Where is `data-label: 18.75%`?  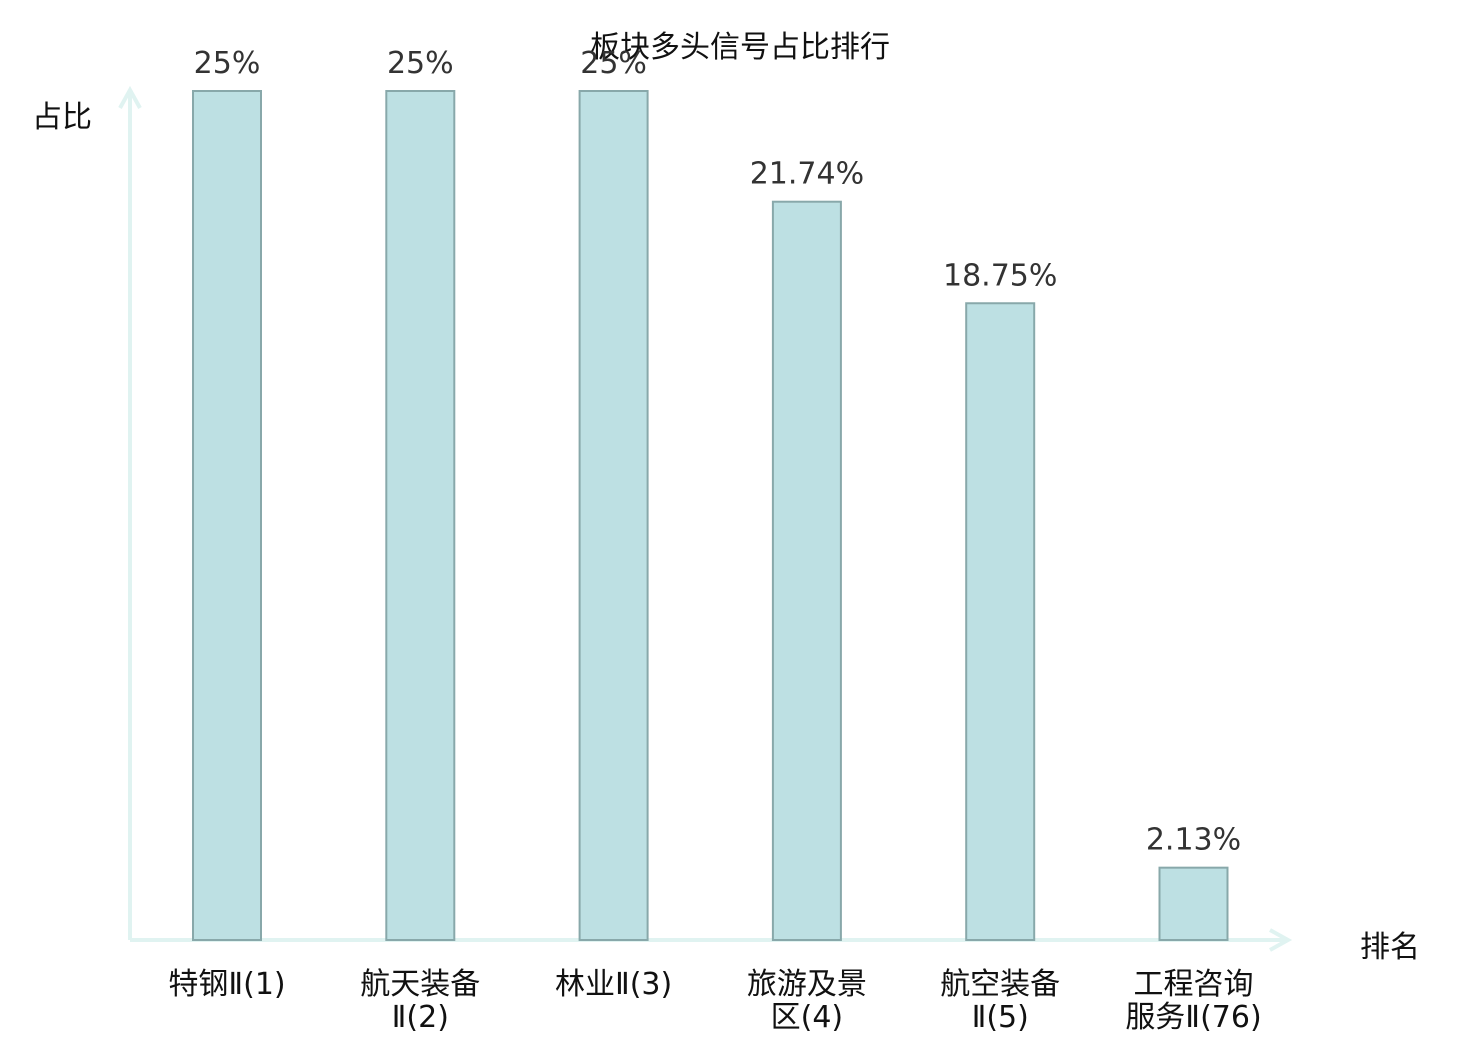
data-label: 18.75% is located at coordinates (1000, 275).